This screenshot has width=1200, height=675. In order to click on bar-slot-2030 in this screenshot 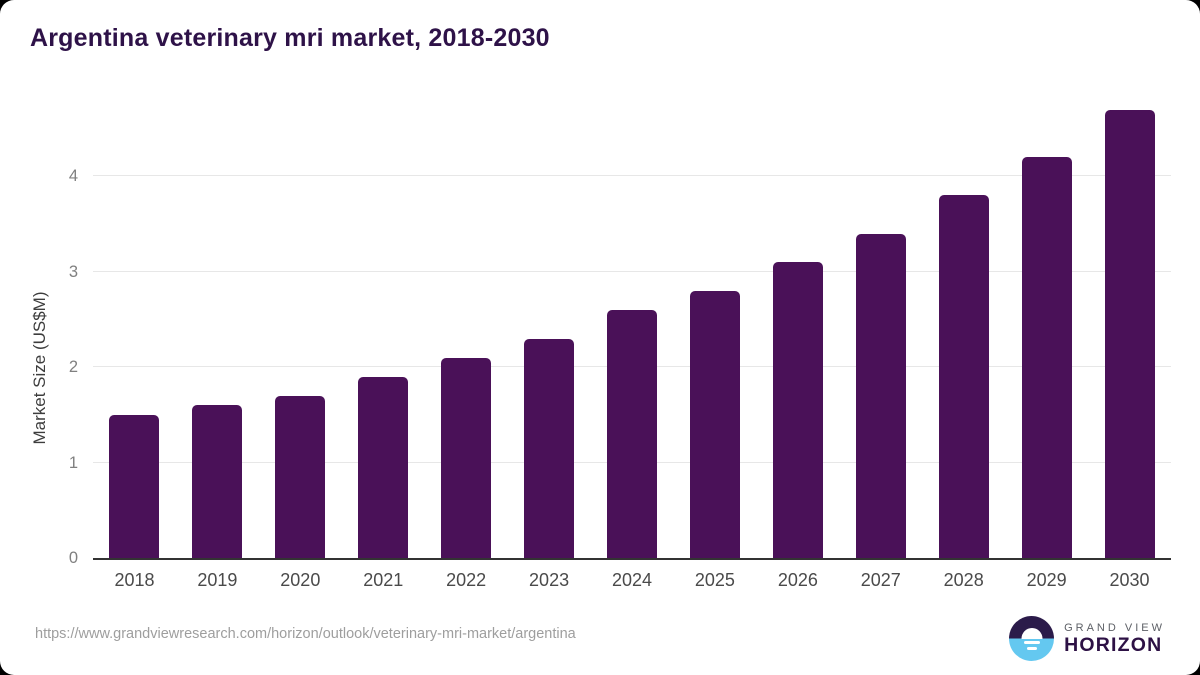, I will do `click(1129, 333)`.